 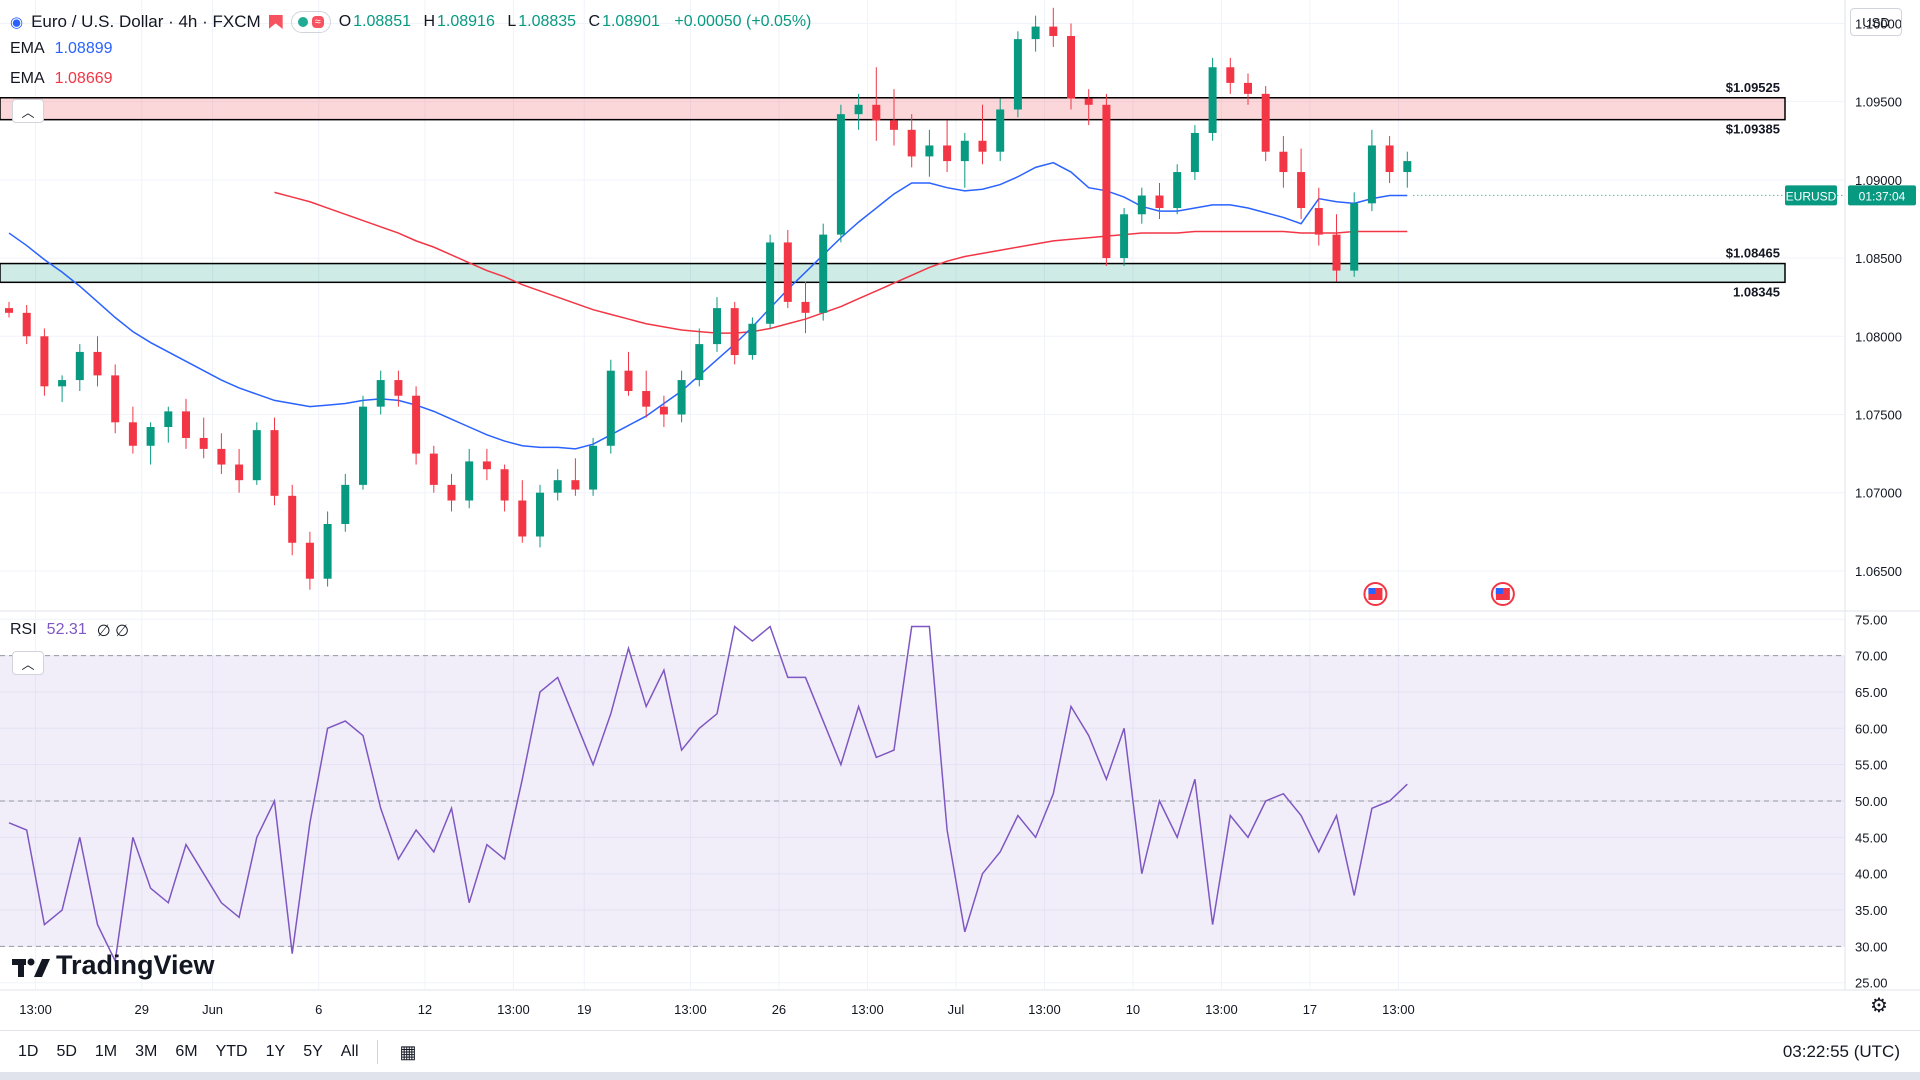 I want to click on zone-label: $1.09385, so click(x=1753, y=129).